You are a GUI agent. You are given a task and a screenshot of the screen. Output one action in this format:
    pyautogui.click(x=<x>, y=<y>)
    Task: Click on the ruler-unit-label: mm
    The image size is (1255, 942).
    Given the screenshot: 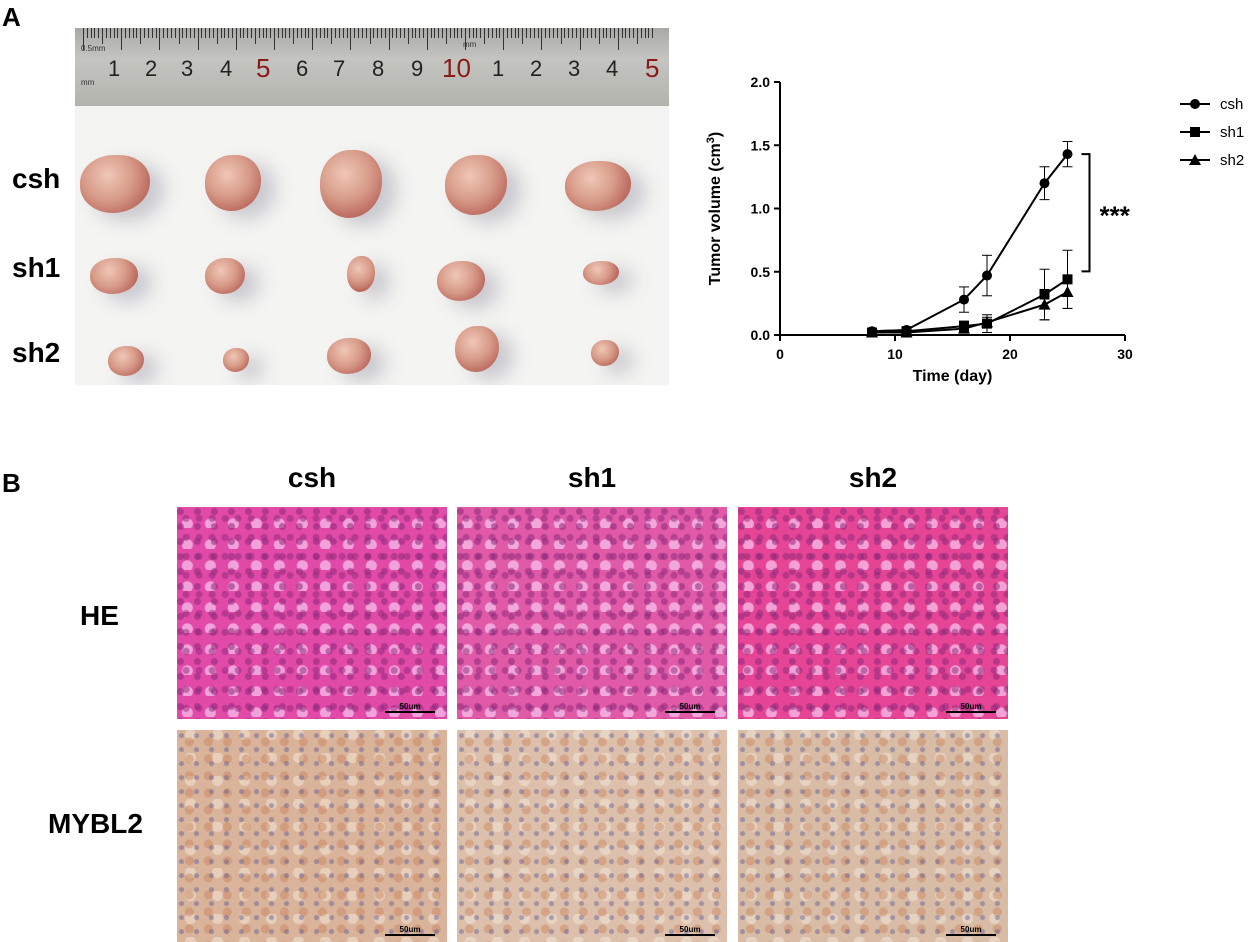 What is the action you would take?
    pyautogui.click(x=470, y=44)
    